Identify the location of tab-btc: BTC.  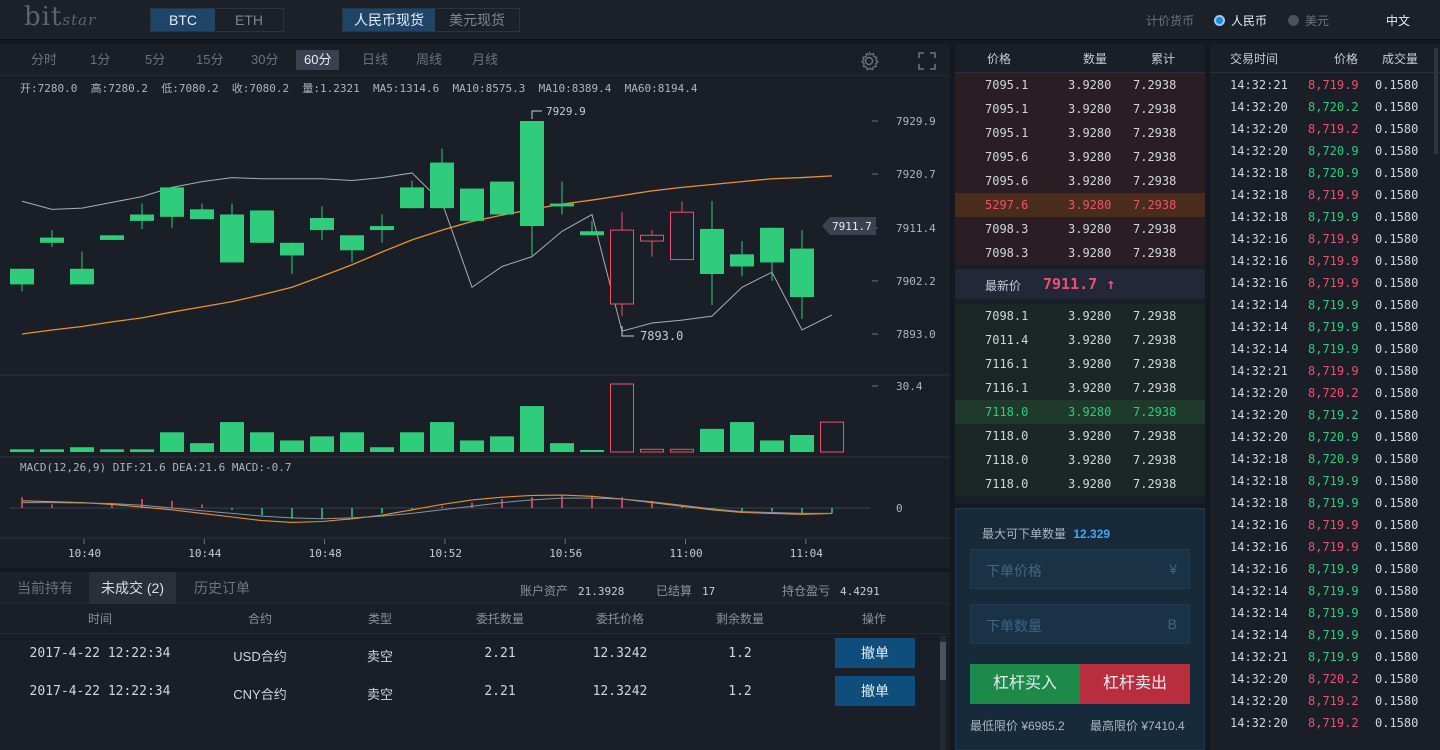
(183, 20).